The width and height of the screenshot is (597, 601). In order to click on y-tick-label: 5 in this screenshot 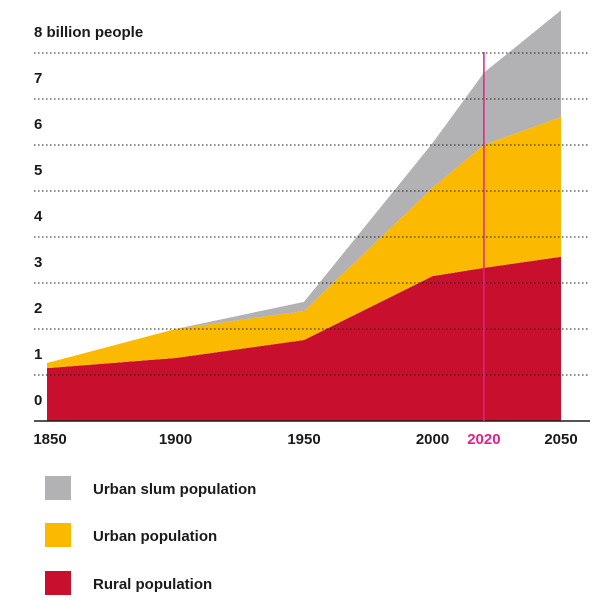, I will do `click(38, 170)`.